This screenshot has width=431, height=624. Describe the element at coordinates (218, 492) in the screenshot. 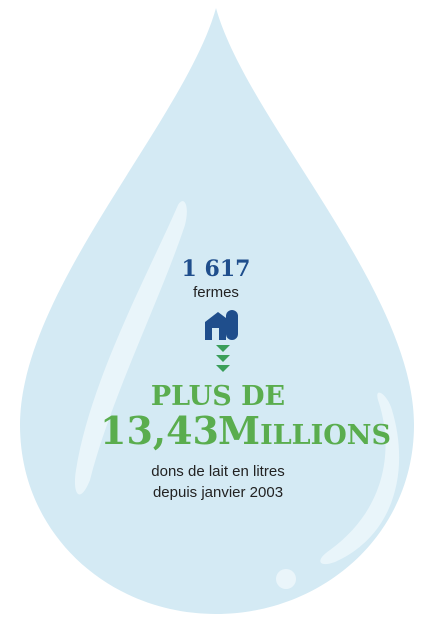

I see `description: depuis janvier 2003` at that location.